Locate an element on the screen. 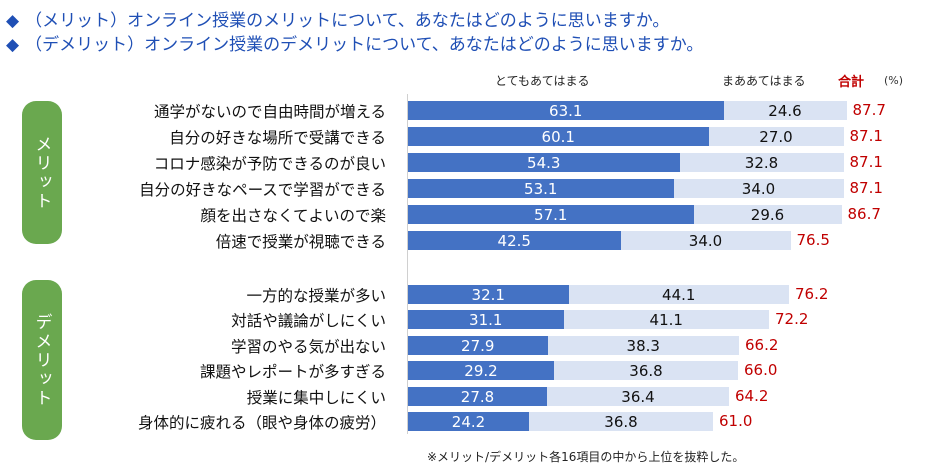  chart-row-merit: 顔を出さなくてよいので楽 57.1 29.6 86.7 is located at coordinates (471, 214).